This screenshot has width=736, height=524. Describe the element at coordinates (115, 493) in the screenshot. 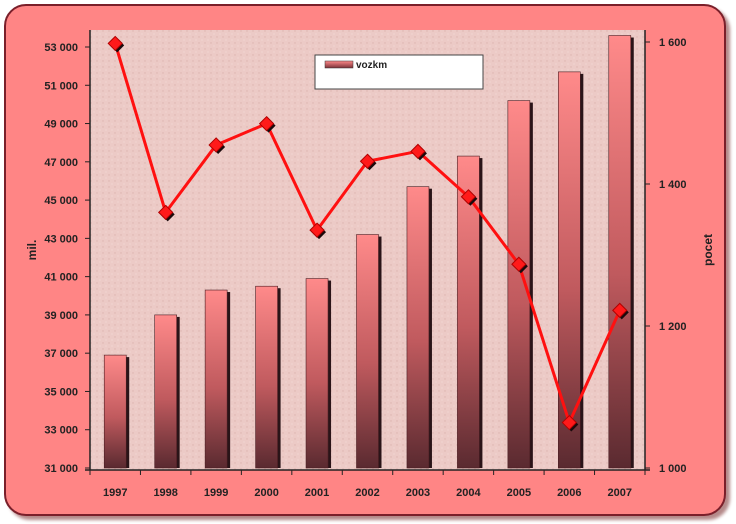

I see `x-tick-label: 1997` at that location.